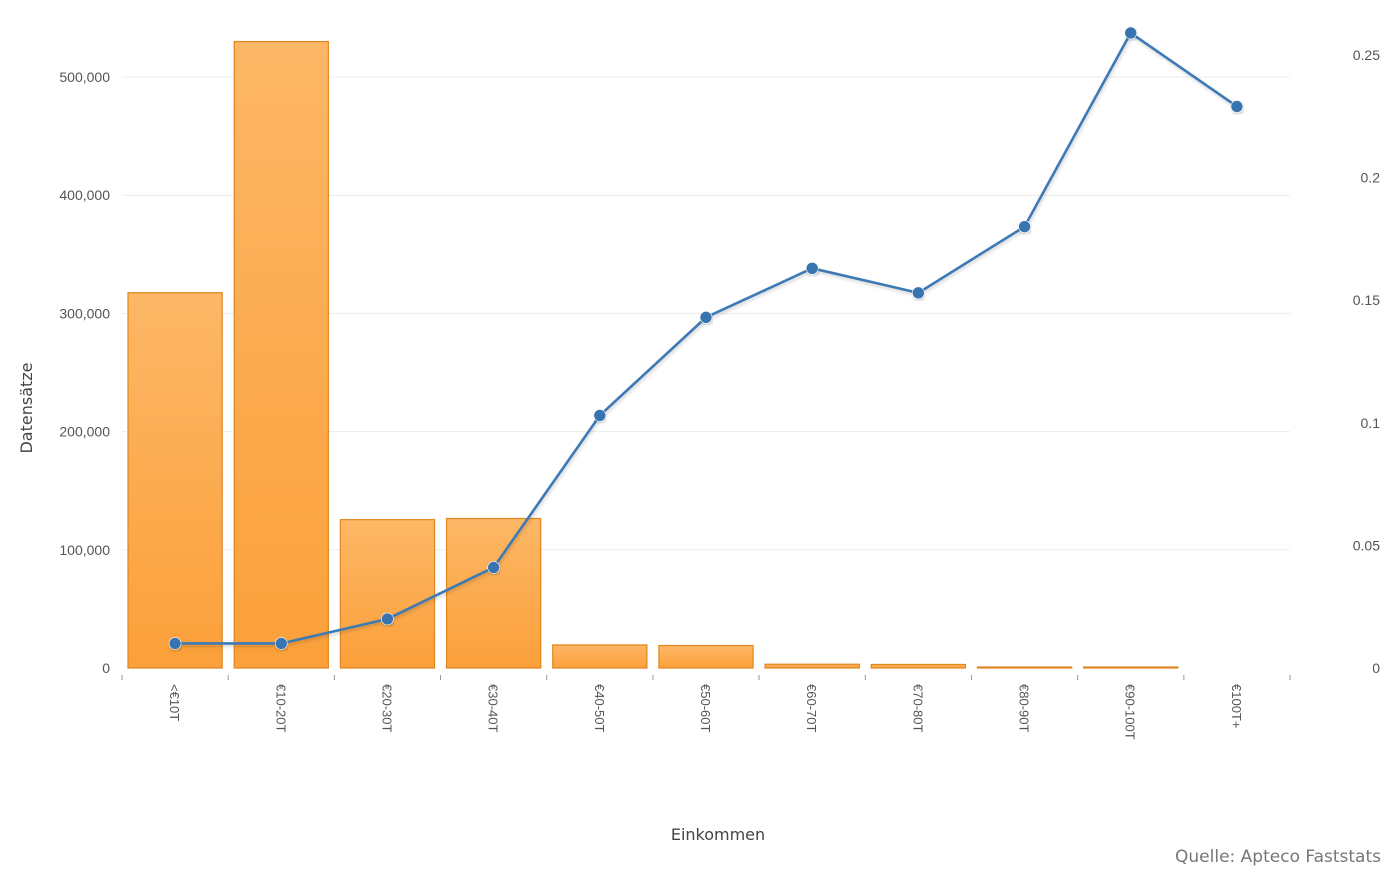 Image resolution: width=1396 pixels, height=884 pixels. Describe the element at coordinates (386, 708) in the screenshot. I see `x-tick-label: €20-30T` at that location.